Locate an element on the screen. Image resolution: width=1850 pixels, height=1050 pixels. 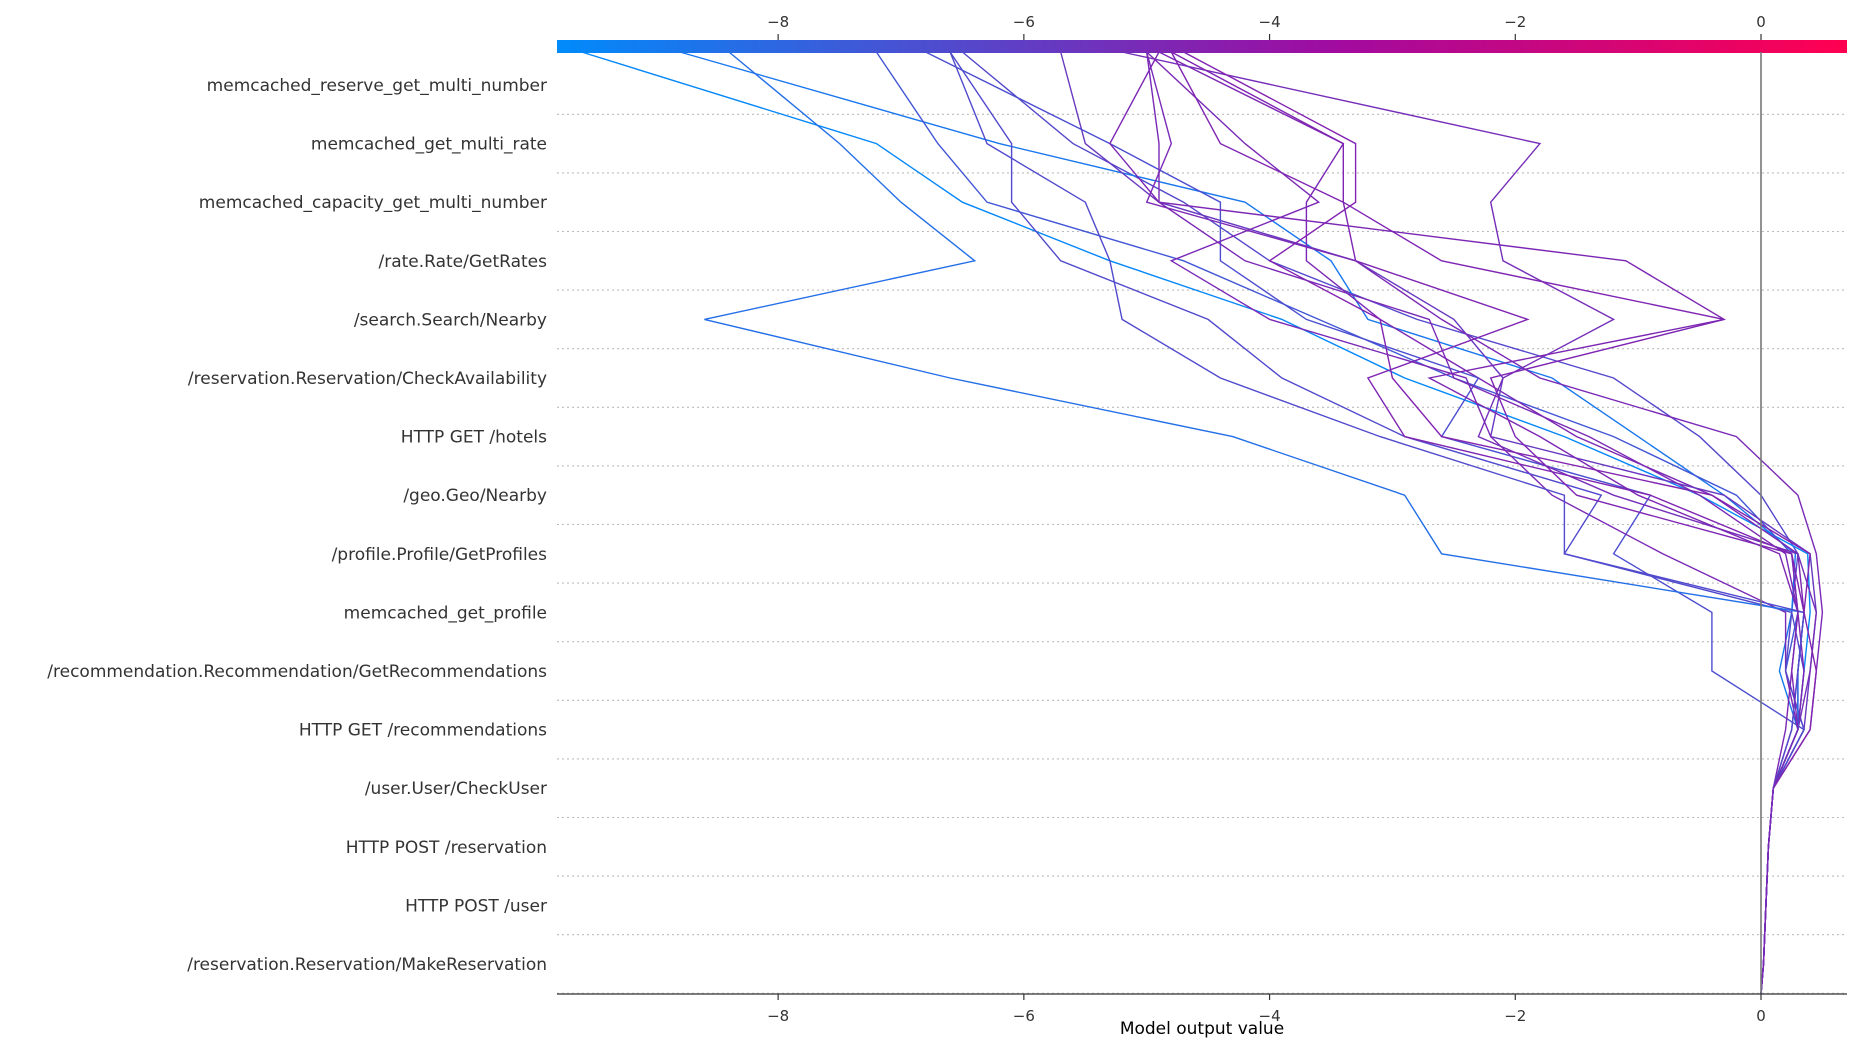
x-tick-label-top: 0 is located at coordinates (1761, 22).